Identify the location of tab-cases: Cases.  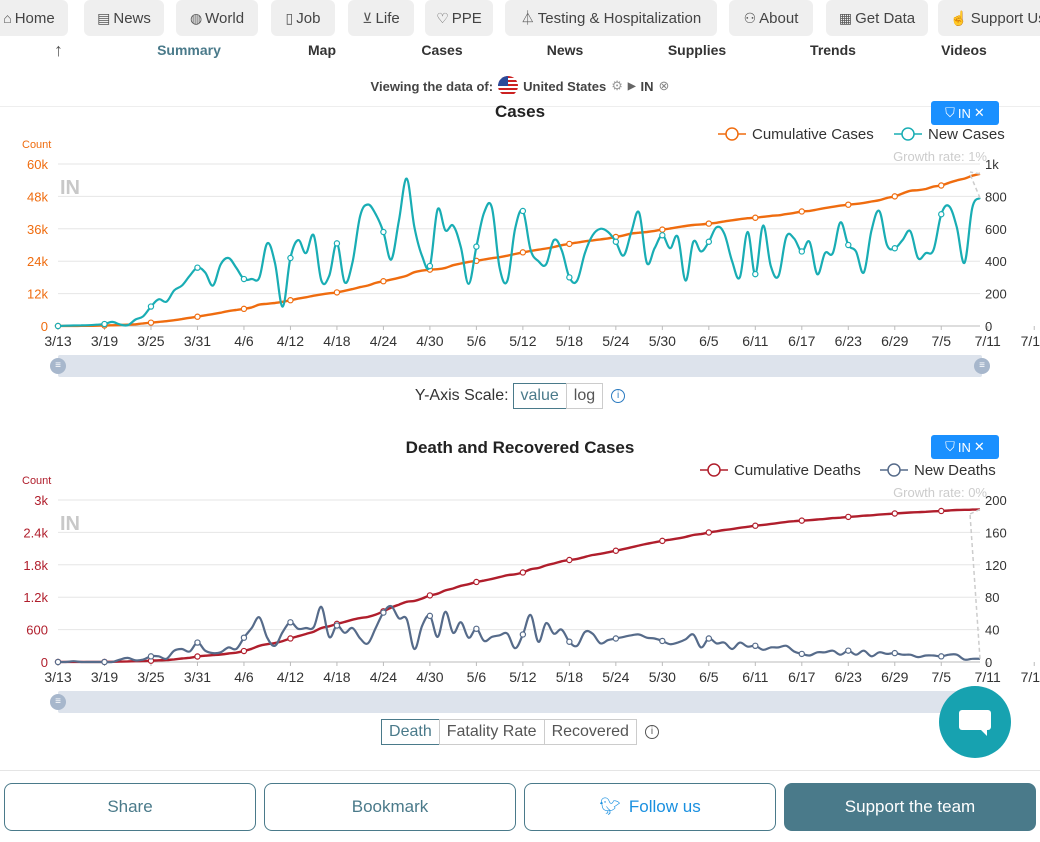
(442, 50).